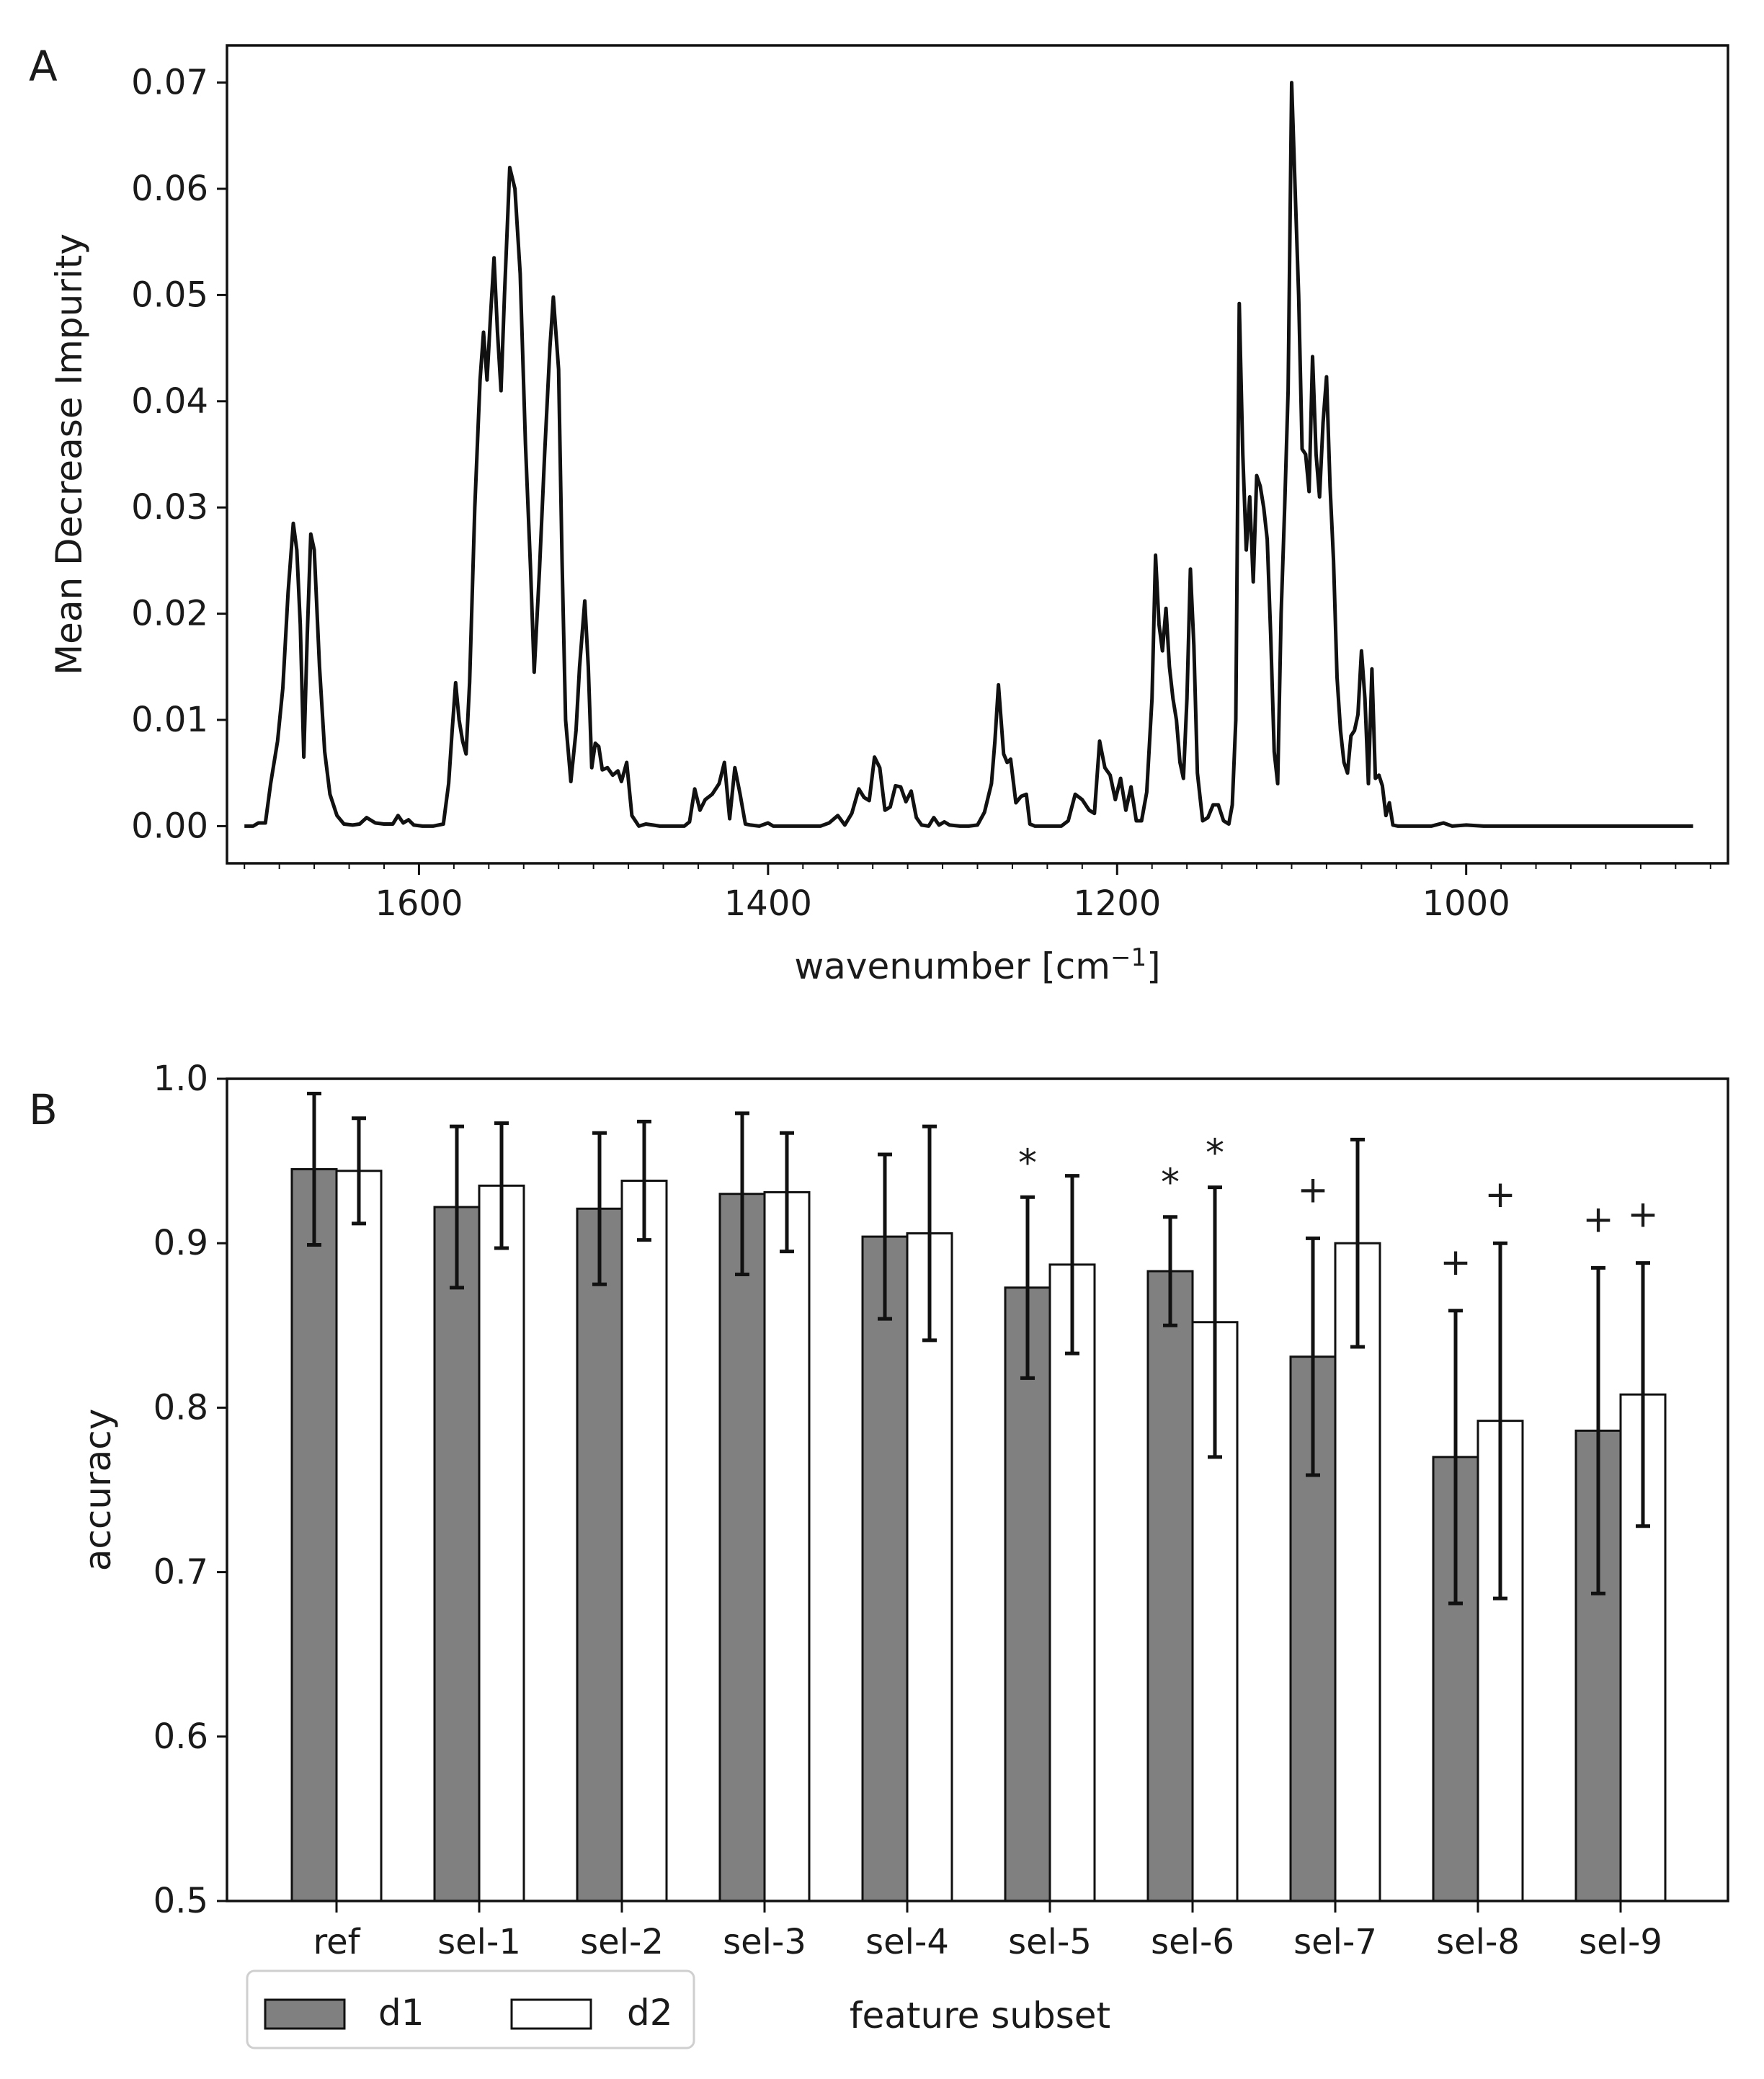 The width and height of the screenshot is (1764, 2079). I want to click on x-tick-label: sel-7, so click(1335, 1942).